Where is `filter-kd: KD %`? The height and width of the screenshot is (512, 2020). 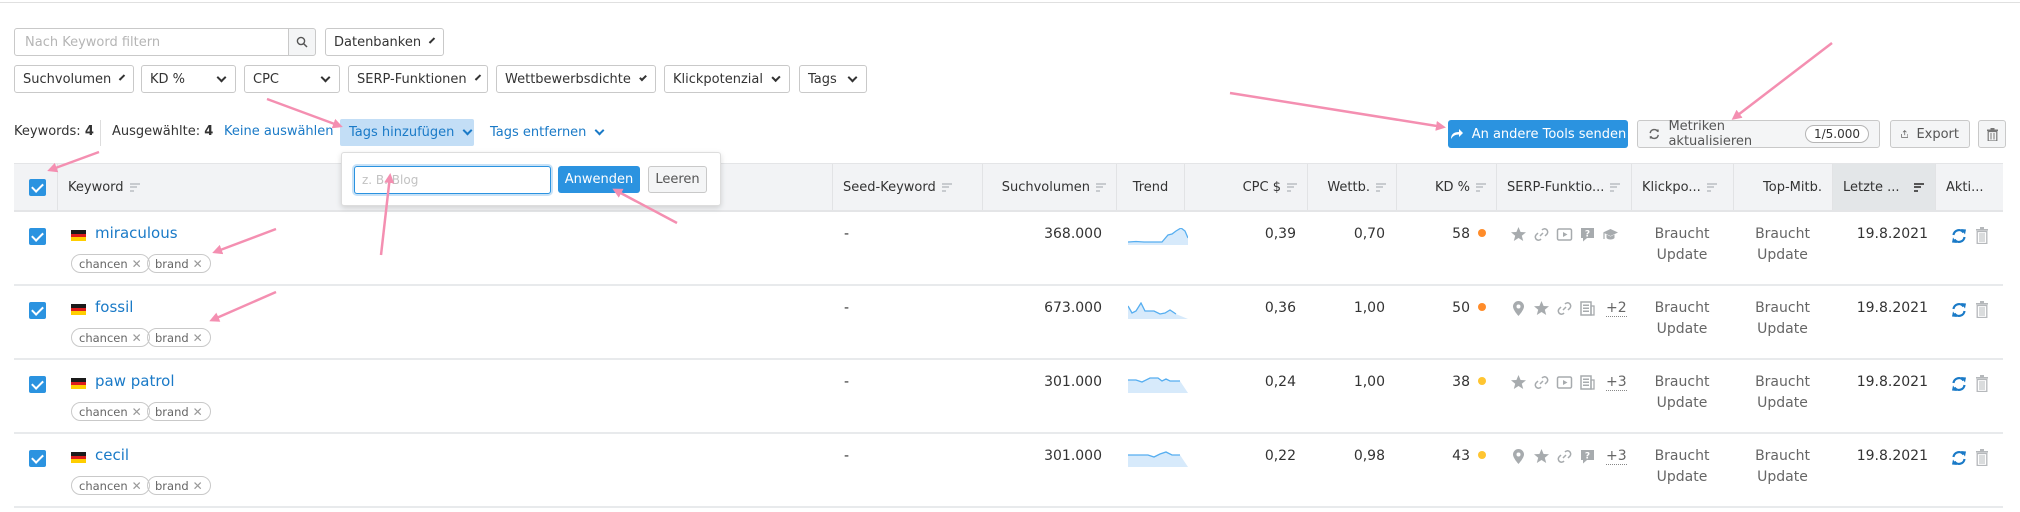
filter-kd: KD % is located at coordinates (188, 79).